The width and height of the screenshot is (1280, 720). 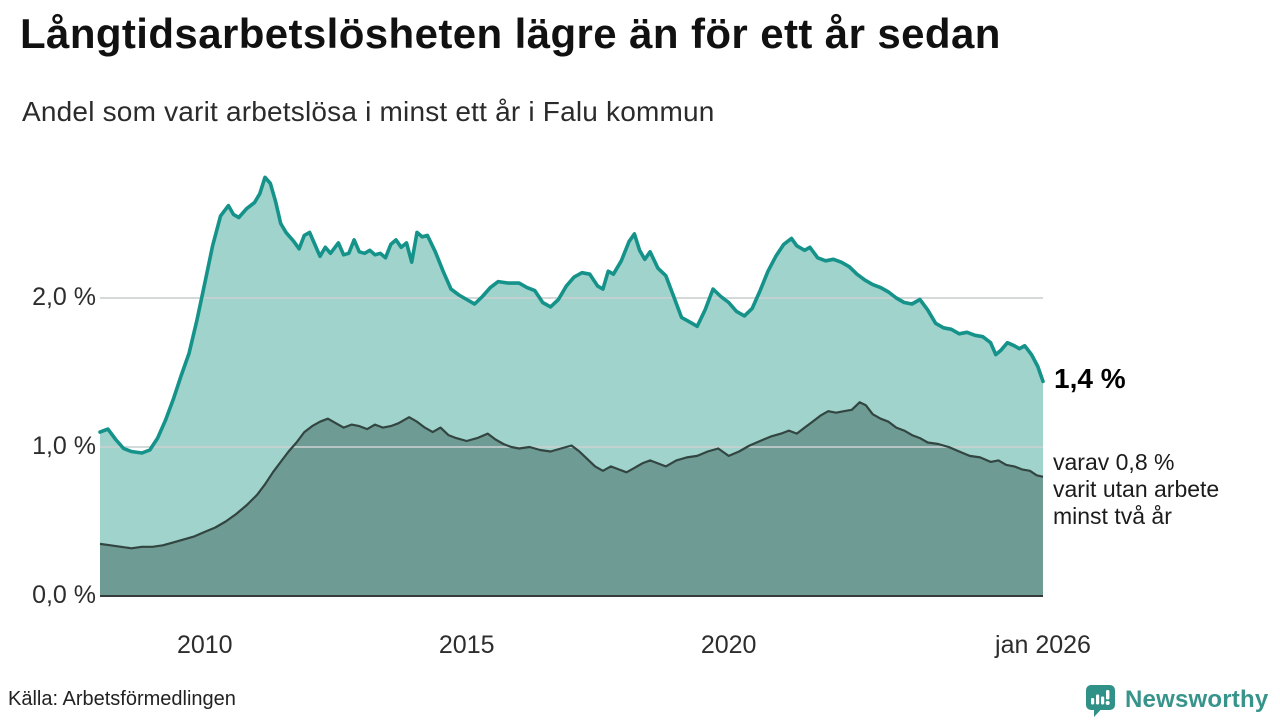 I want to click on y-axis-tick-label: 1,0 %, so click(x=64, y=446).